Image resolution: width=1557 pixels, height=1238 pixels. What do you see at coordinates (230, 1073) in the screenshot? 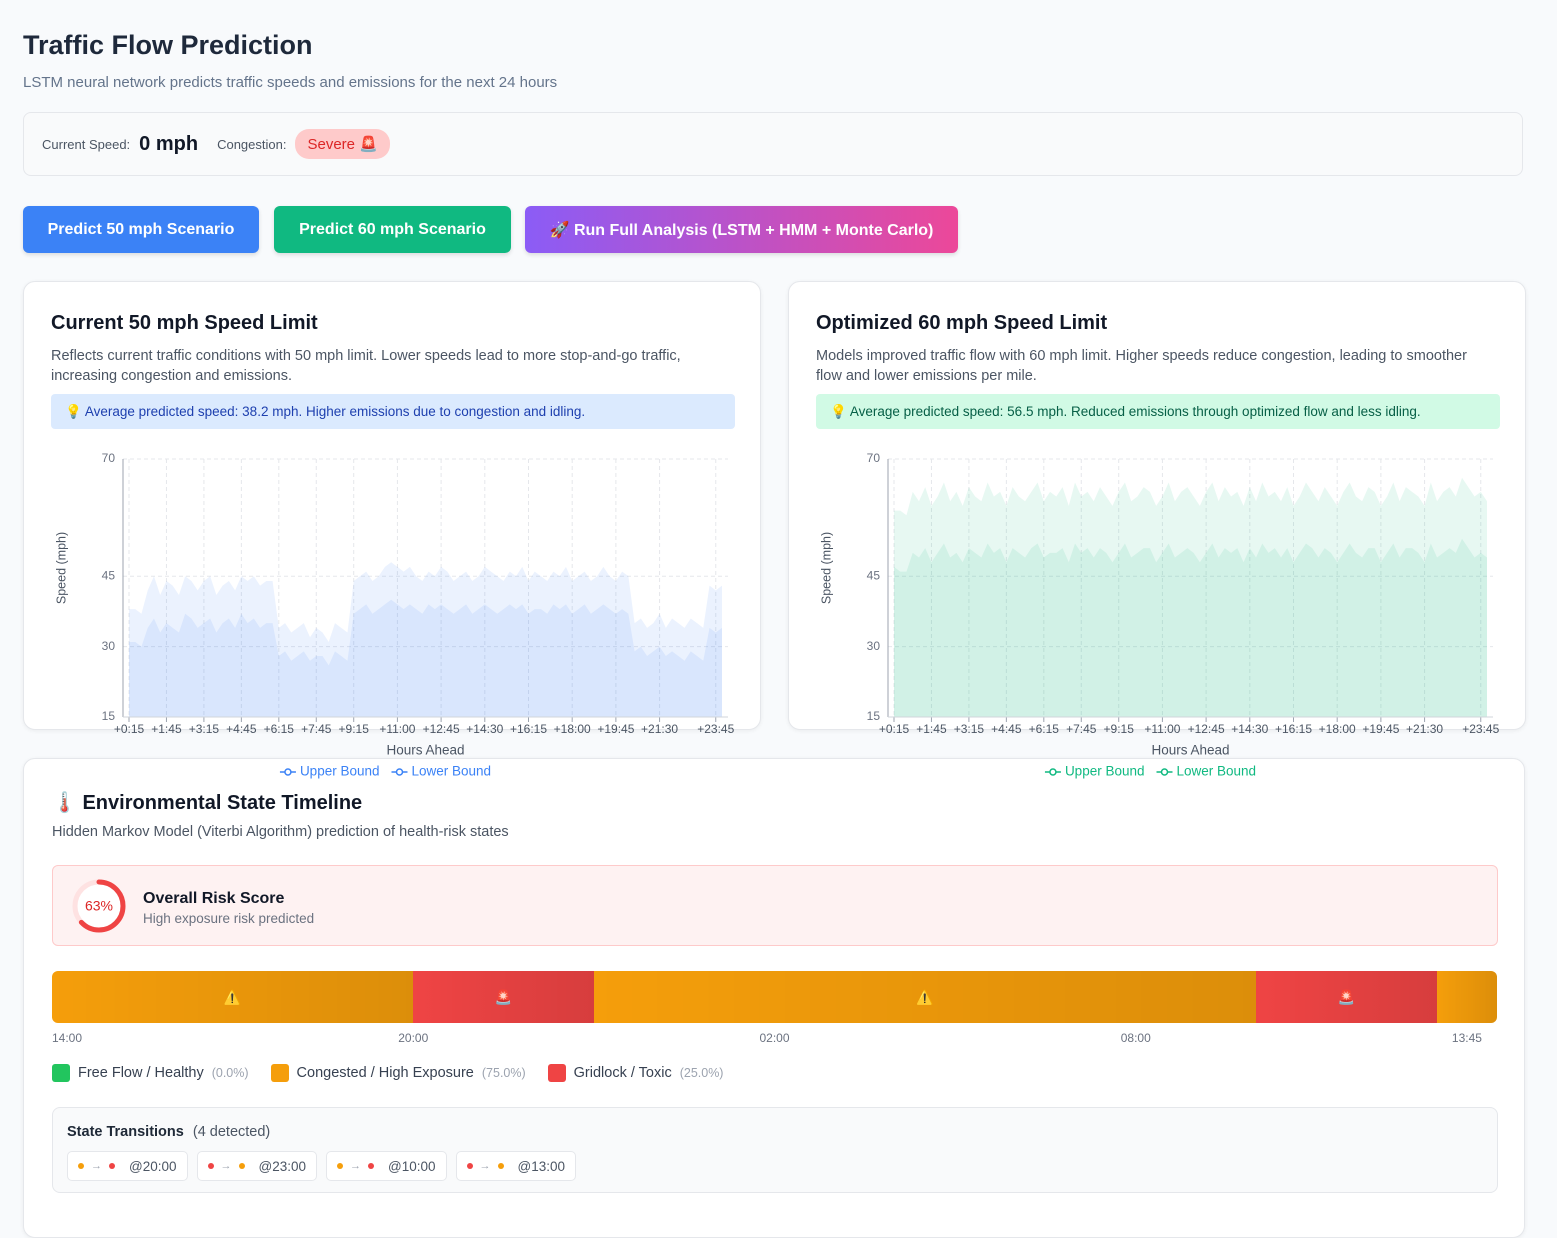
I see `legend-share: (0.0%)` at bounding box center [230, 1073].